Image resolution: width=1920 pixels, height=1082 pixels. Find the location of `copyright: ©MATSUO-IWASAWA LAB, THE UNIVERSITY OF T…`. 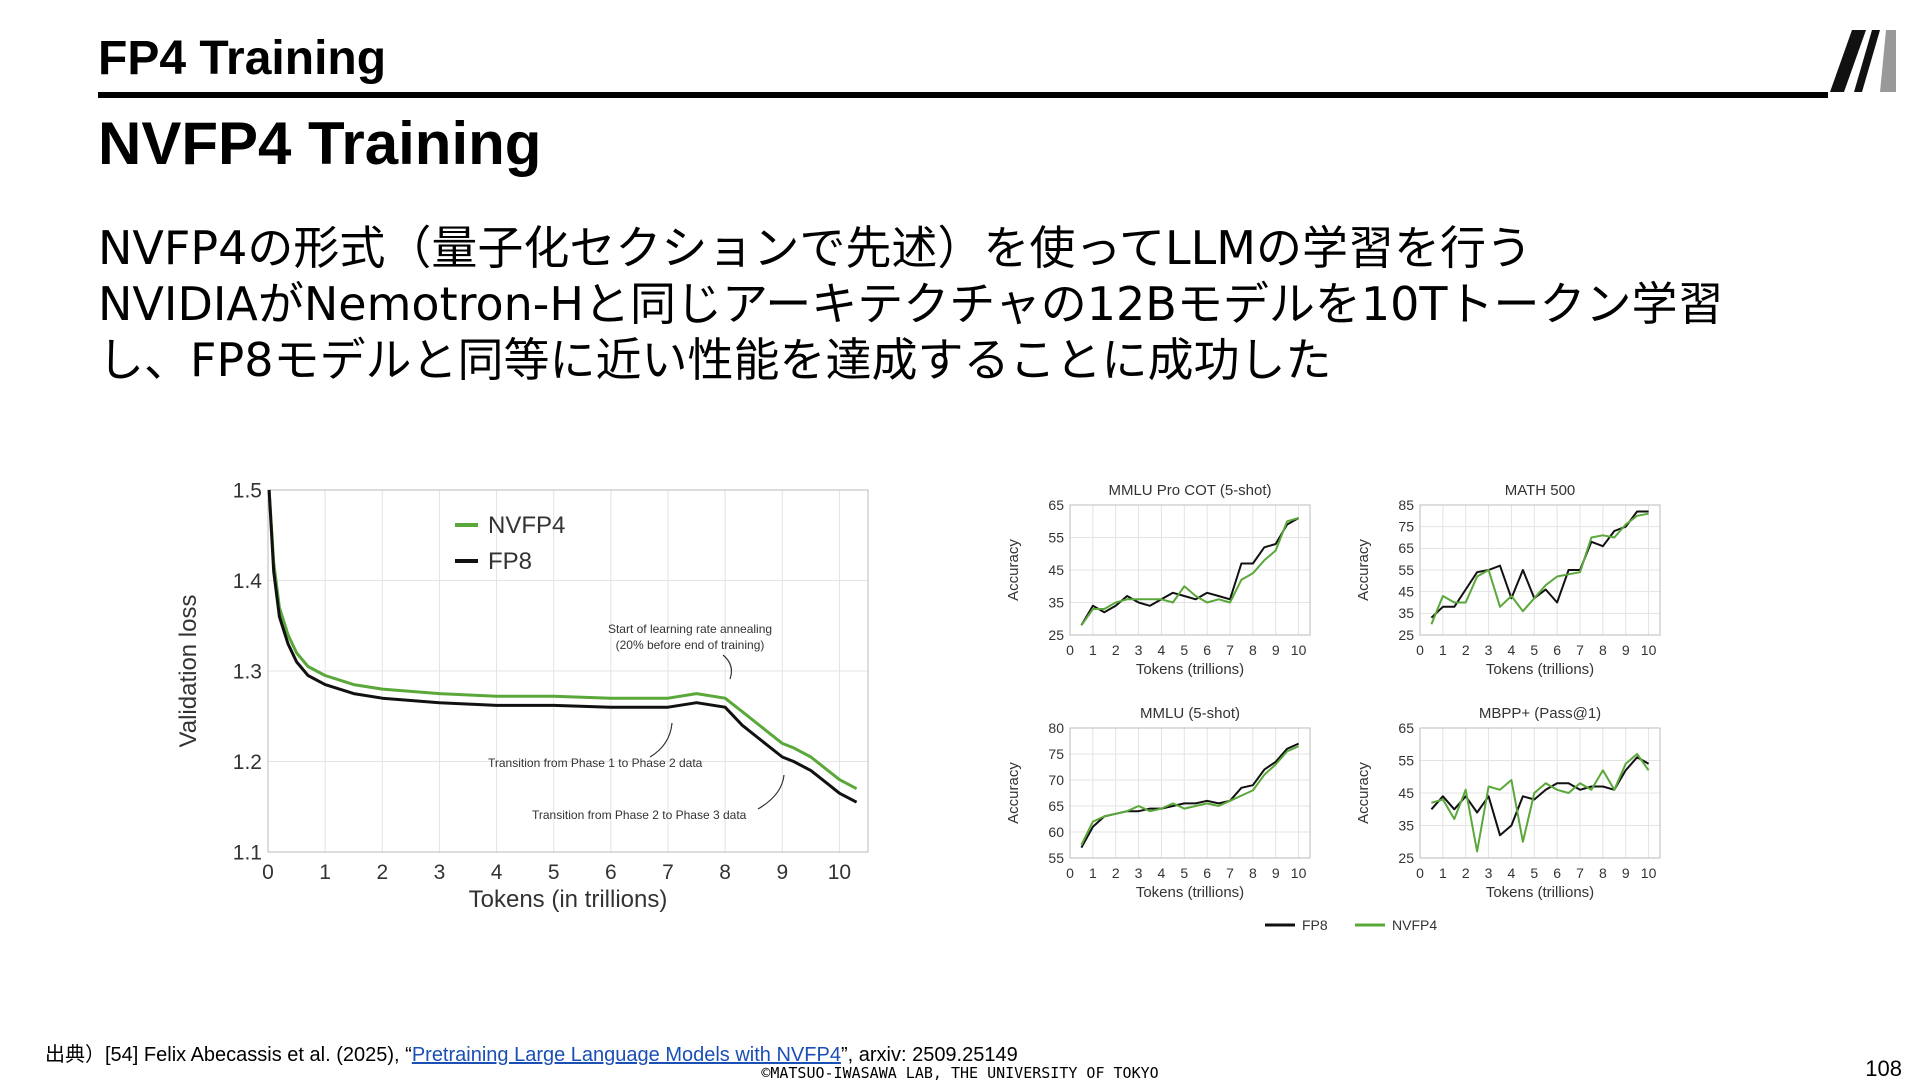

copyright: ©MATSUO-IWASAWA LAB, THE UNIVERSITY OF T… is located at coordinates (960, 1073).